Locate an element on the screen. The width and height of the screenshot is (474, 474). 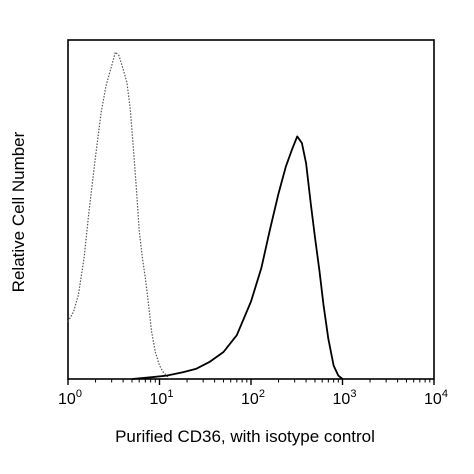
x-tick-layer: 10⁰ 10¹ 10² 10³ 10⁴ is located at coordinates (253, 393).